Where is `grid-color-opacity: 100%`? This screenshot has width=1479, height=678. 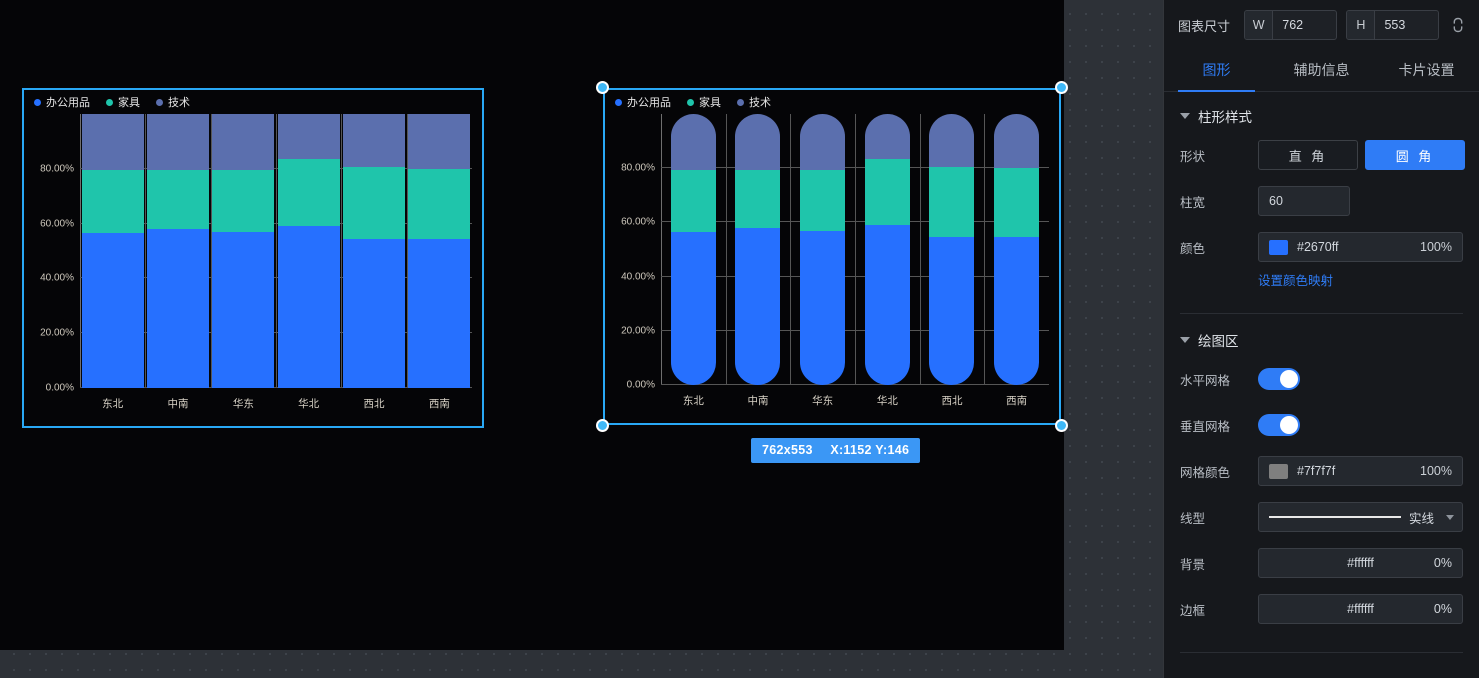
grid-color-opacity: 100% is located at coordinates (1436, 471).